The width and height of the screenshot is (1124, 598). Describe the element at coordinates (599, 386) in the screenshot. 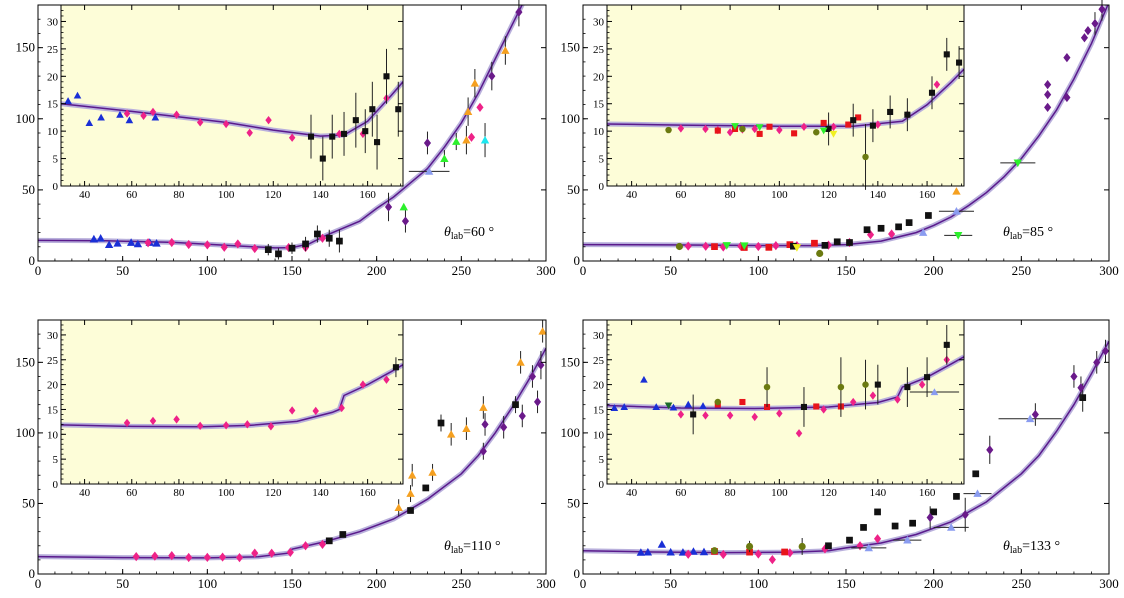

I see `inset-axis-ytick-label: 20` at that location.